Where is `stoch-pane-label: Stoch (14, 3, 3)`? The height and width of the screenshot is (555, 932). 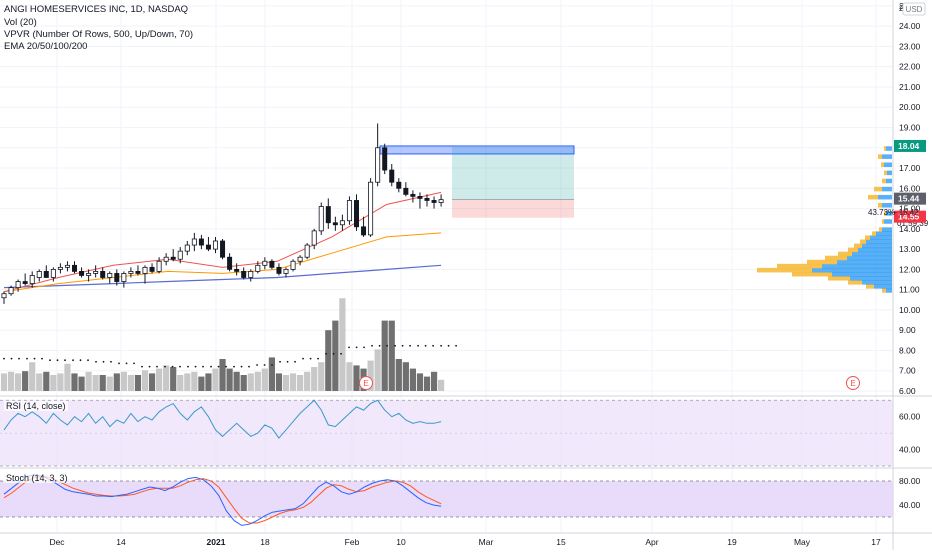 stoch-pane-label: Stoch (14, 3, 3) is located at coordinates (37, 478).